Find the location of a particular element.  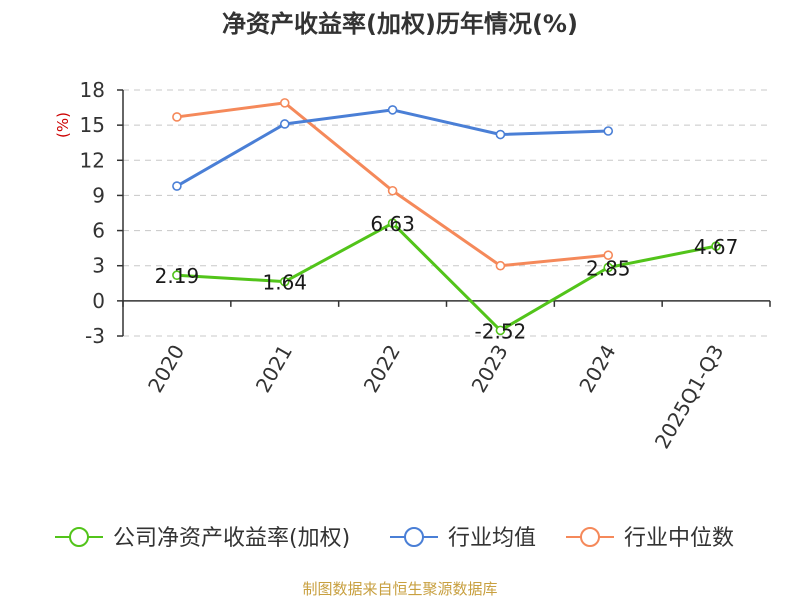

y-tick-label: 9 is located at coordinates (98, 195).